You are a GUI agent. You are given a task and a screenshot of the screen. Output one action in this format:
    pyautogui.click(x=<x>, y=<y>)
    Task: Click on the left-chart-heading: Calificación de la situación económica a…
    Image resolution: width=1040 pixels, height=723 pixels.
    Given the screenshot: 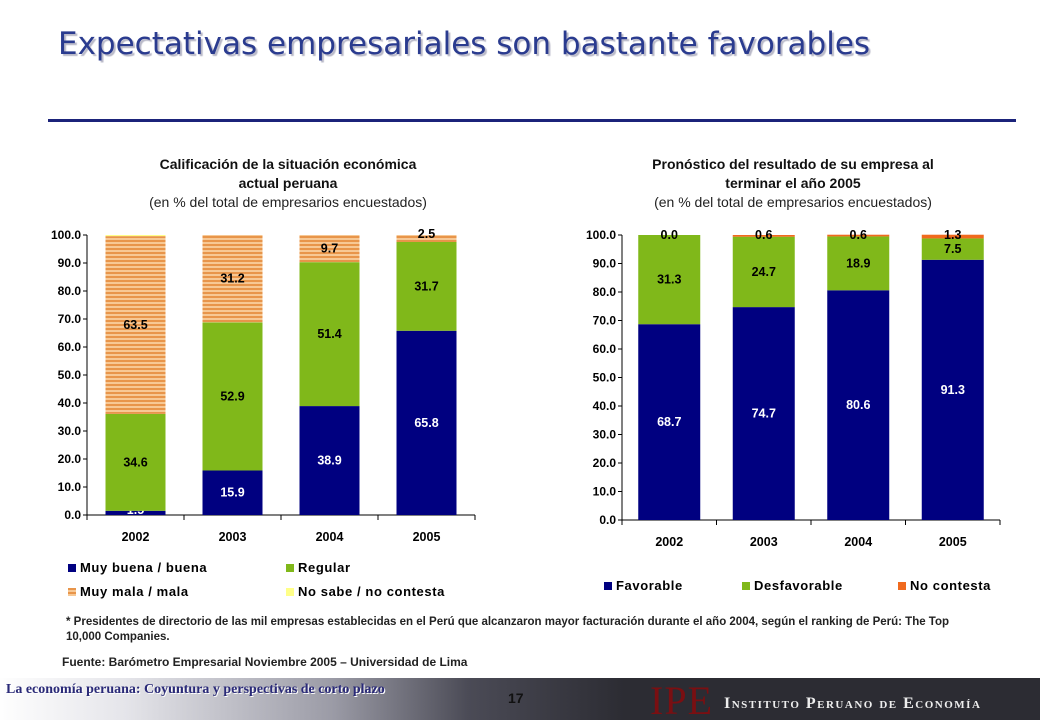 What is the action you would take?
    pyautogui.click(x=288, y=183)
    